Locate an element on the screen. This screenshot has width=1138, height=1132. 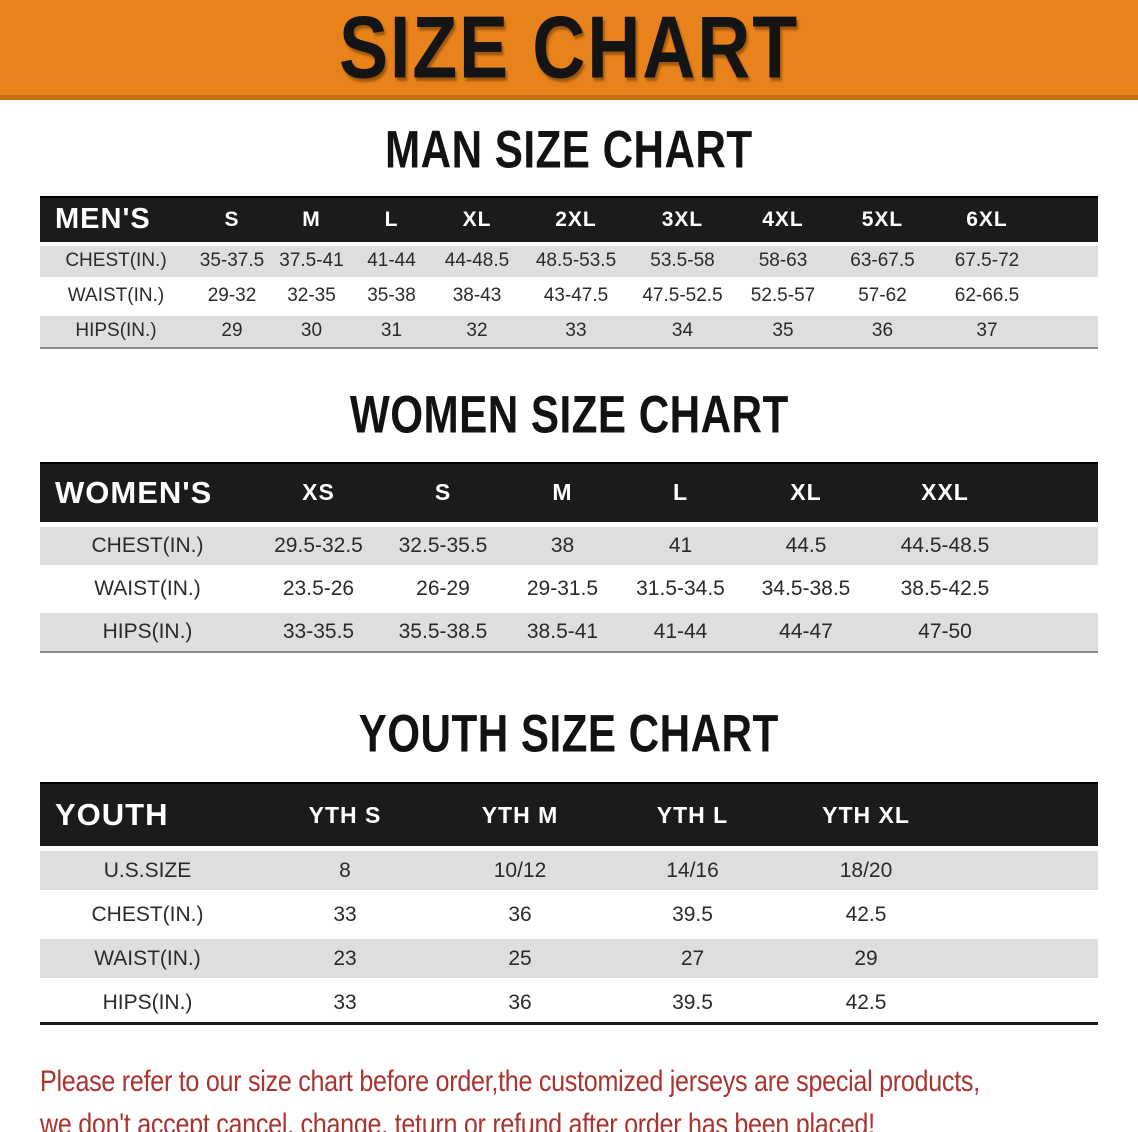
men-size-value: 29-32 is located at coordinates (232, 296).